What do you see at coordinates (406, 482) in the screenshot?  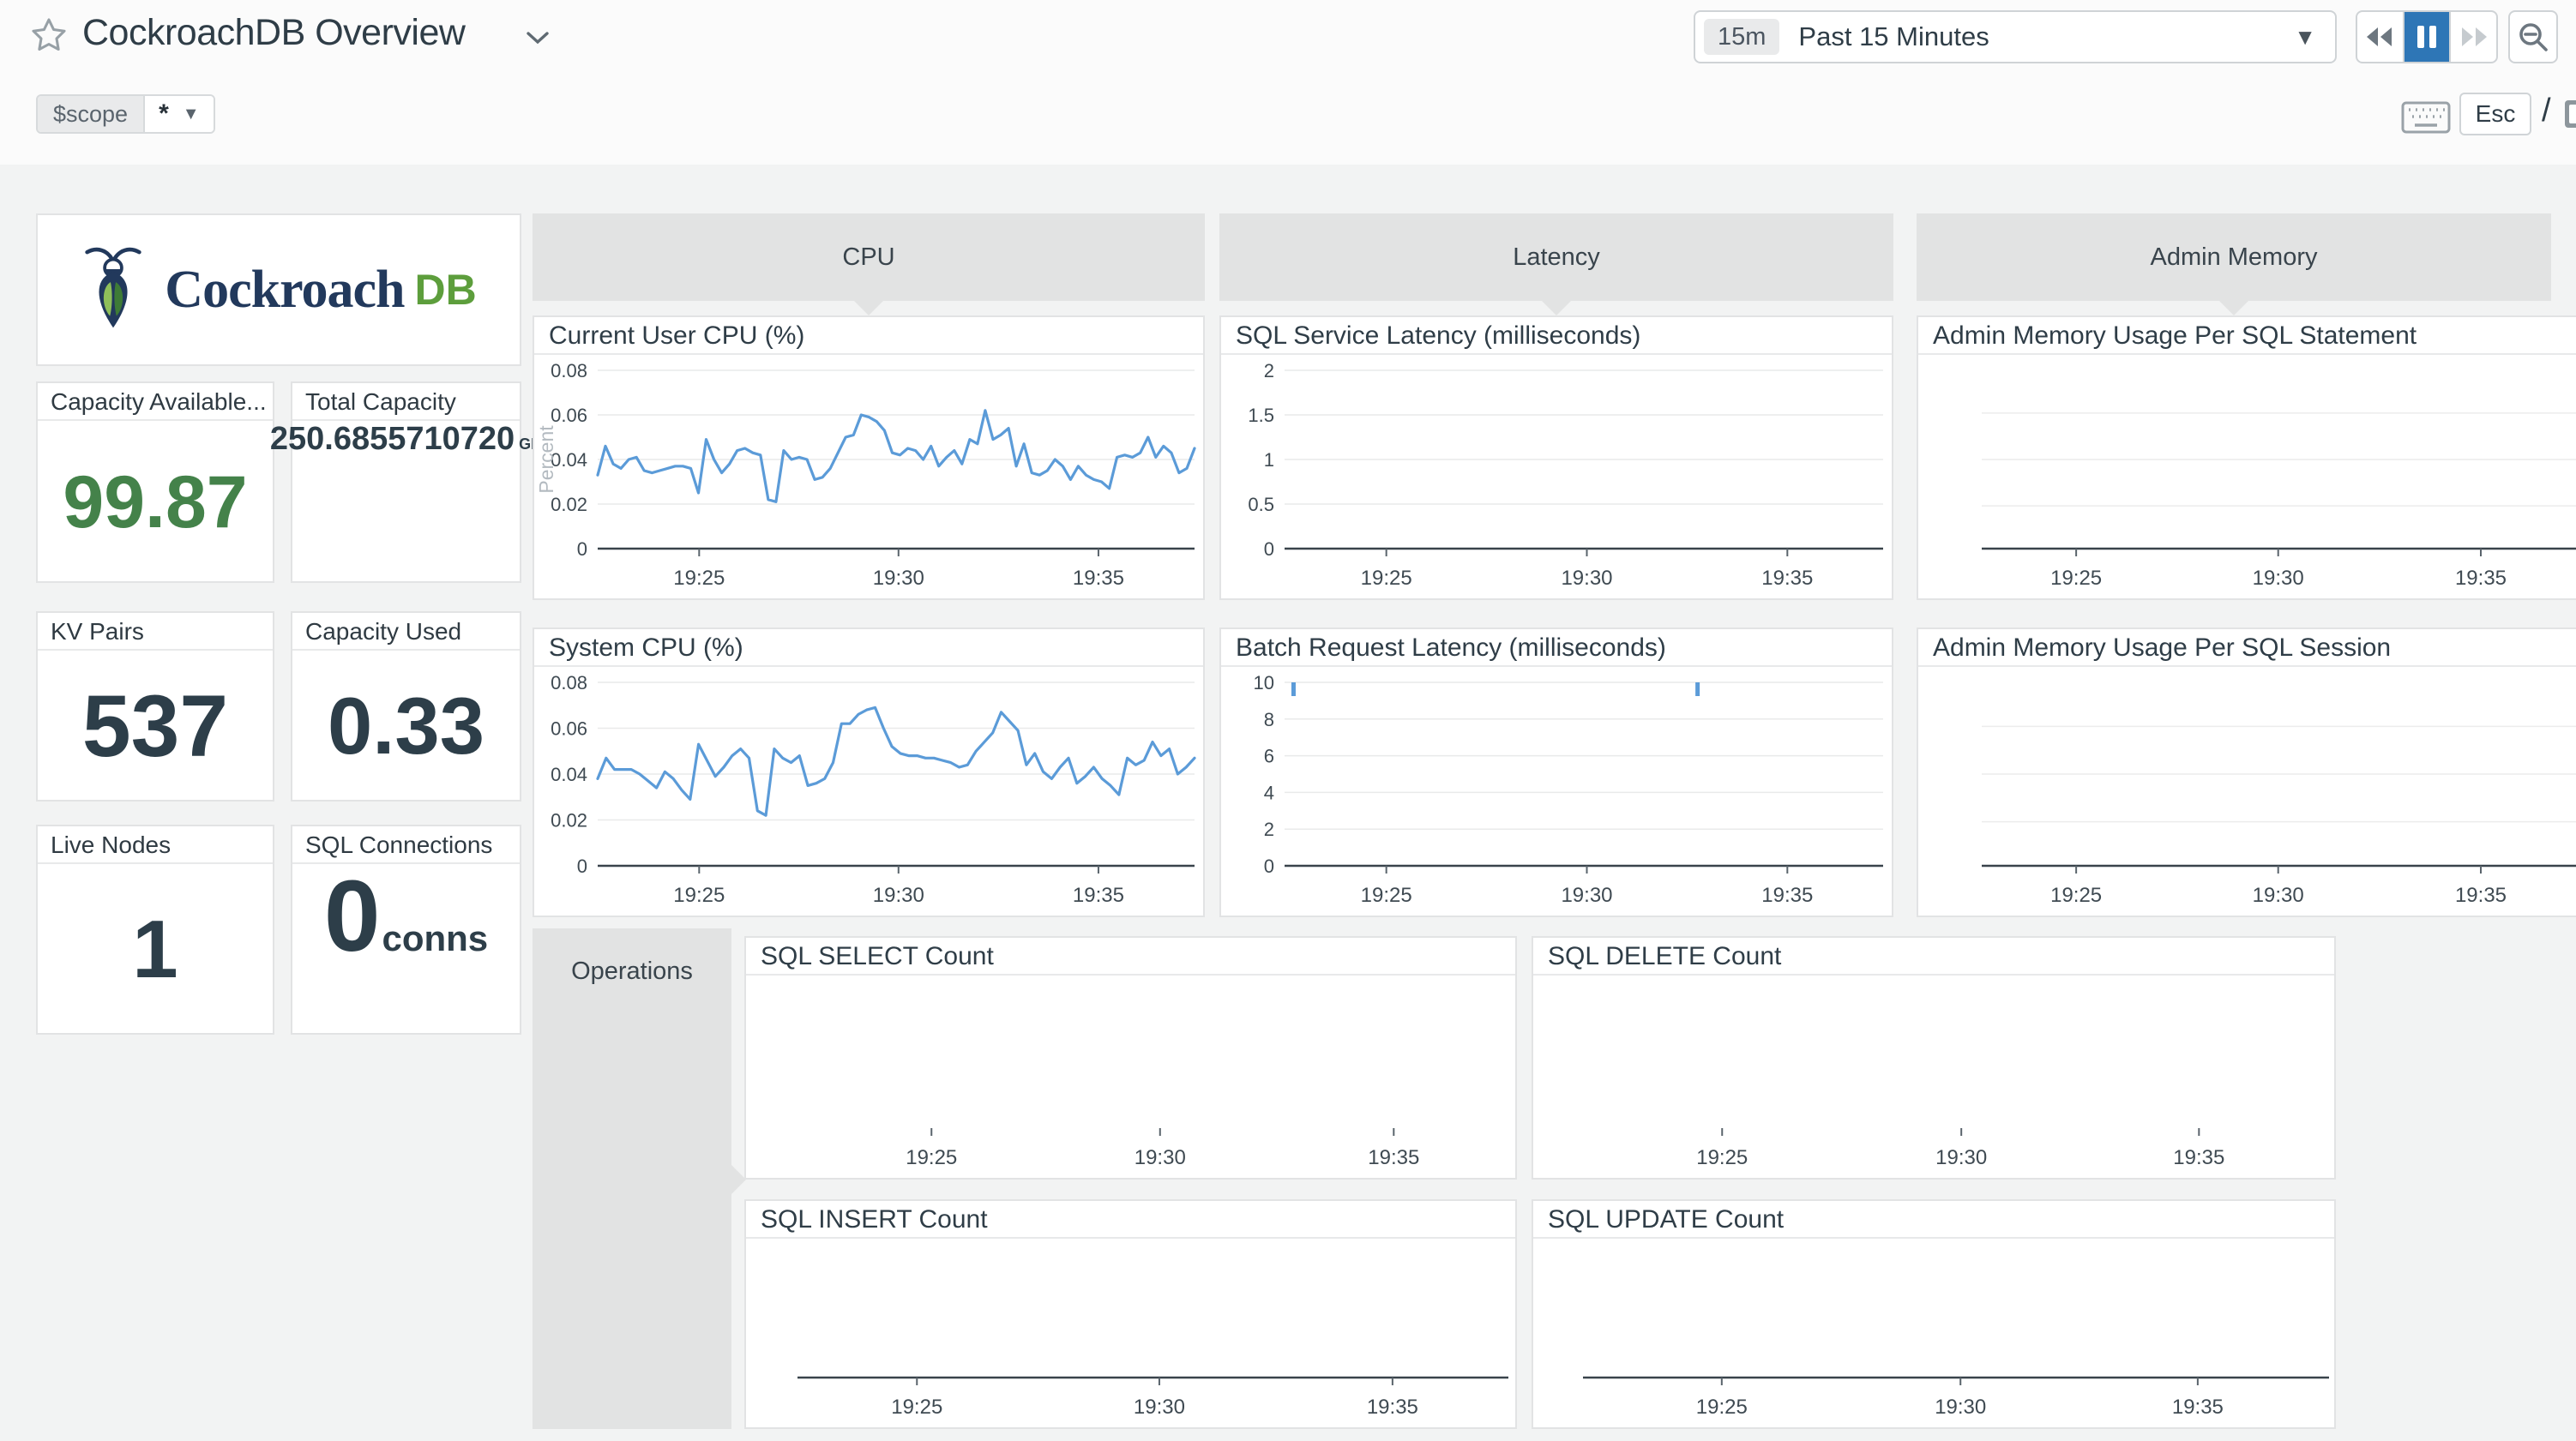 I see `stat-card-total-capacity: Total Capacity 250.6855710720 GB` at bounding box center [406, 482].